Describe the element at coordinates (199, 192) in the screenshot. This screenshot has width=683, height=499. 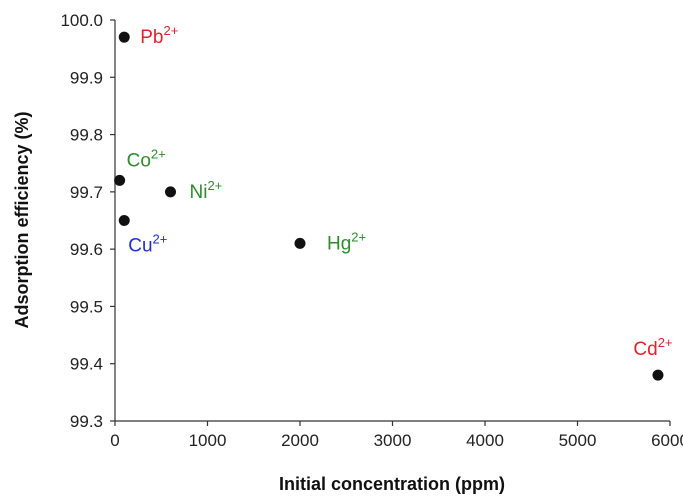
I see `ion-symbol: Ni` at that location.